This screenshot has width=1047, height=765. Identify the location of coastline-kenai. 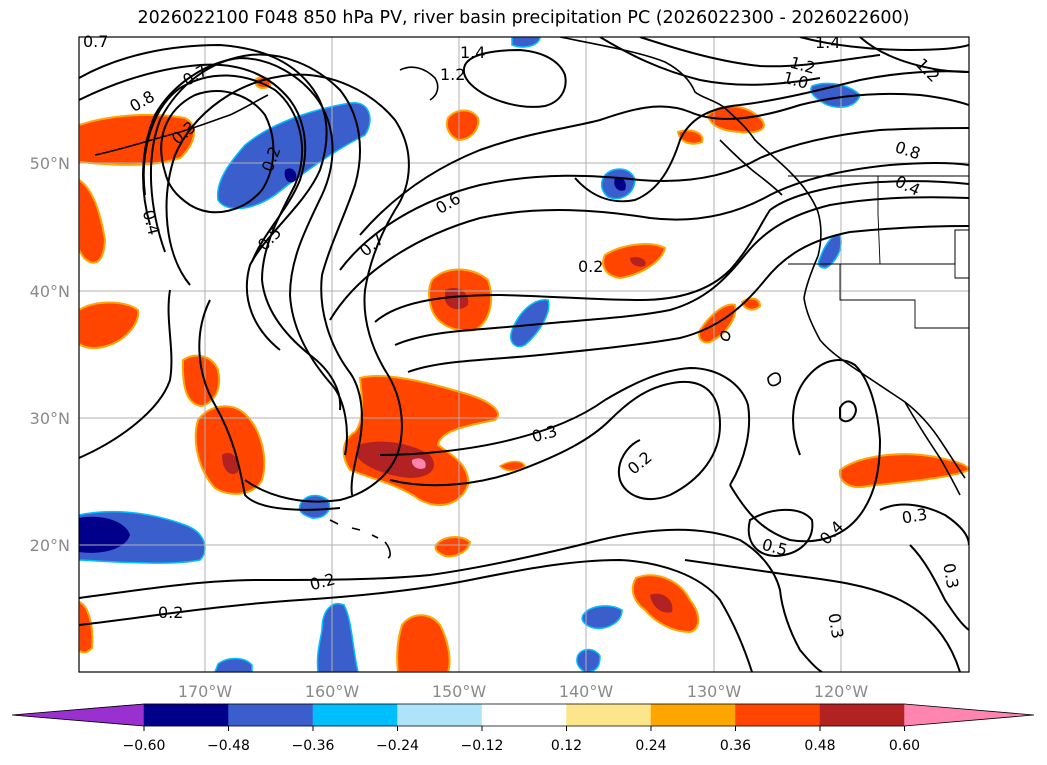
(419, 83).